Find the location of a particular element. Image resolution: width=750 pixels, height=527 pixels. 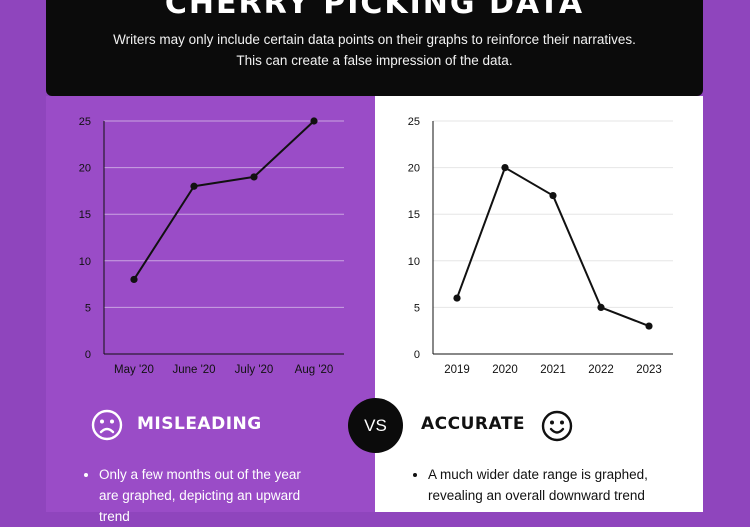

x-tick-label: 2019 is located at coordinates (457, 370).